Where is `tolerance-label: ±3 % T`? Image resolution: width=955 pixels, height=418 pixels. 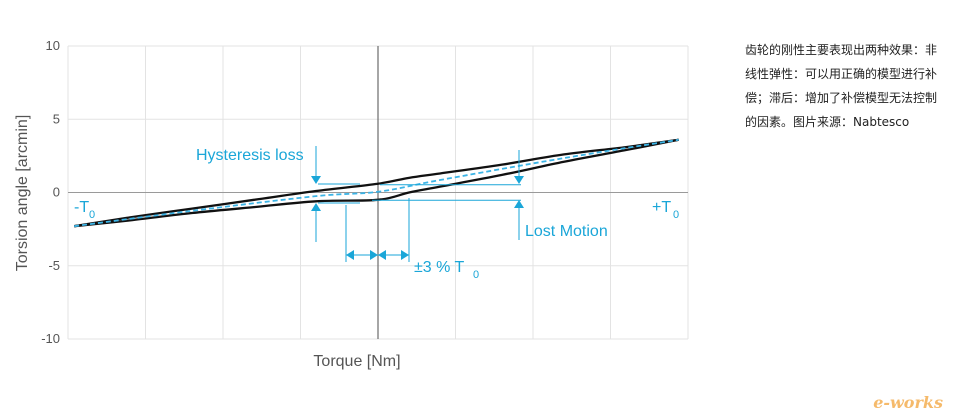 tolerance-label: ±3 % T is located at coordinates (439, 267).